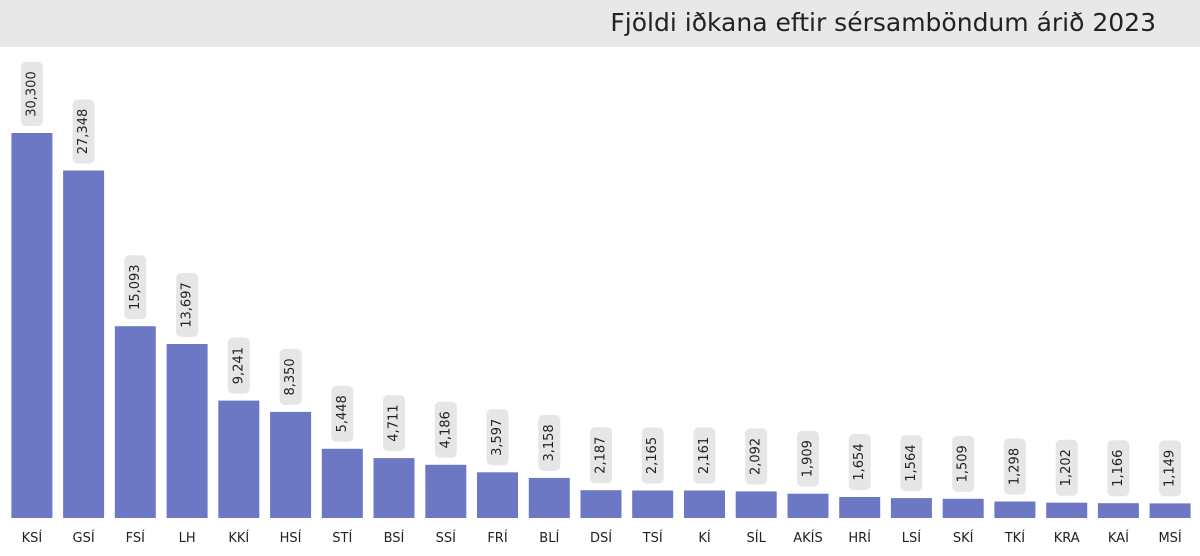  Describe the element at coordinates (291, 464) in the screenshot. I see `bar-hsí` at that location.